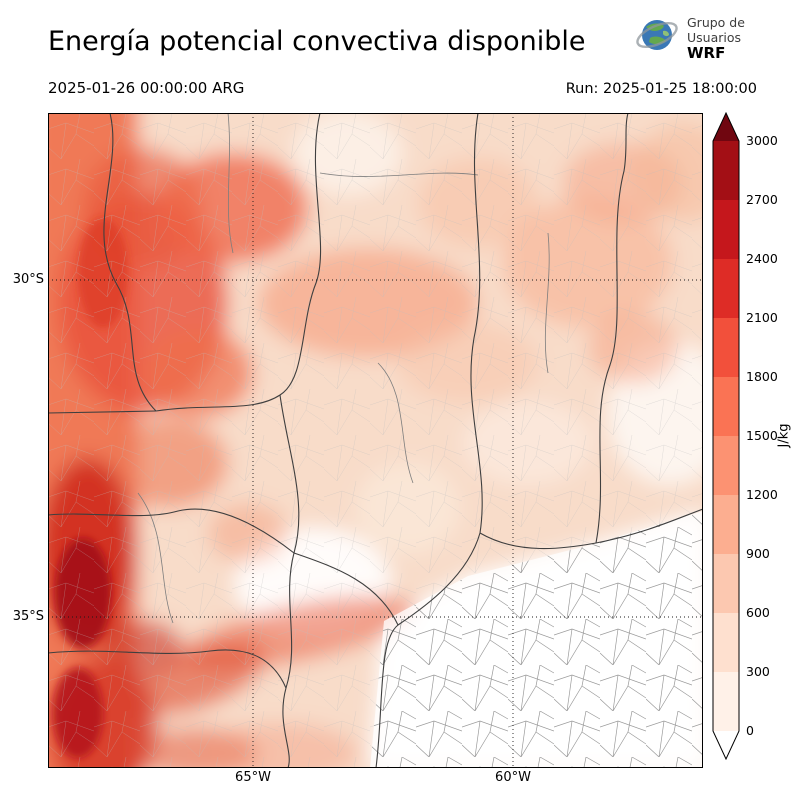 Image resolution: width=800 pixels, height=800 pixels. Describe the element at coordinates (28, 279) in the screenshot. I see `lat-tick-30s: 30°S` at that location.